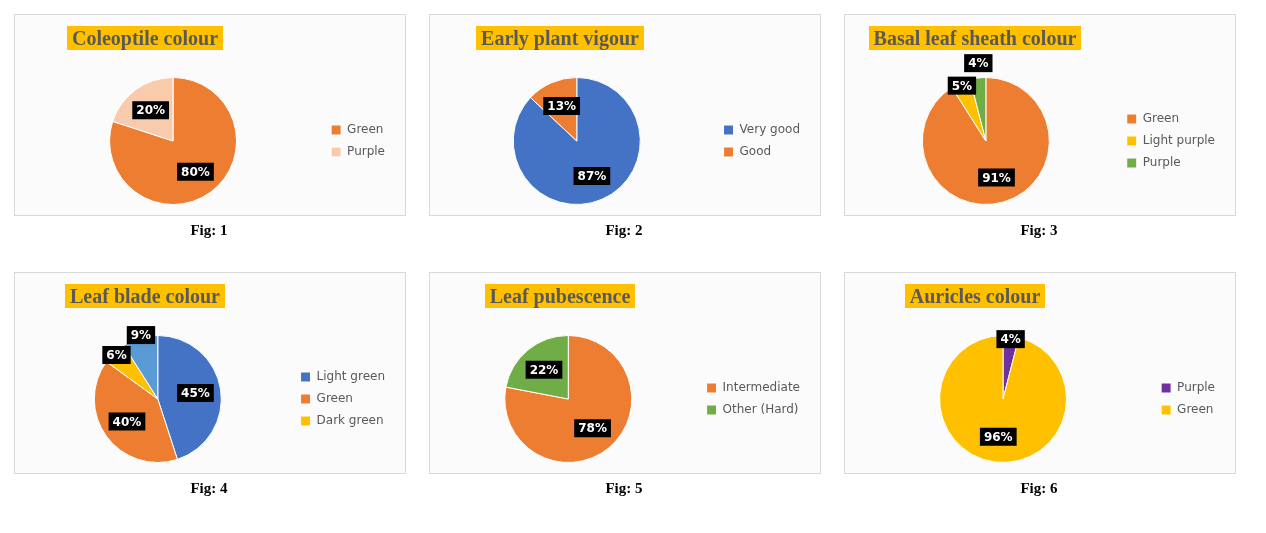  What do you see at coordinates (760, 409) in the screenshot?
I see `legend-label: Other (Hard)` at bounding box center [760, 409].